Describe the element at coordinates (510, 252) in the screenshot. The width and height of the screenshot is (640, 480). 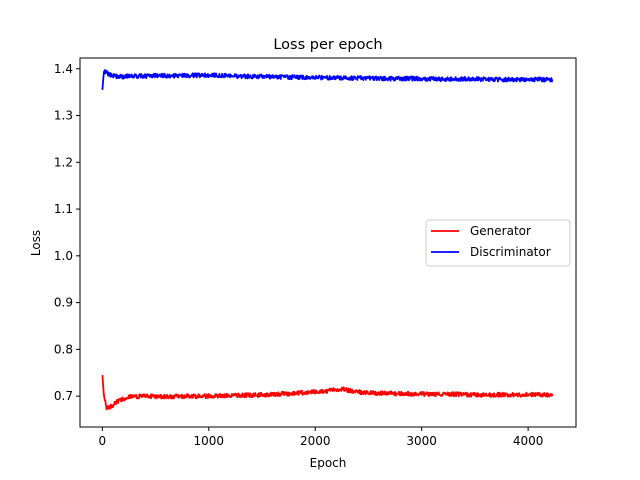
I see `legend-discriminator-label: Discriminator` at that location.